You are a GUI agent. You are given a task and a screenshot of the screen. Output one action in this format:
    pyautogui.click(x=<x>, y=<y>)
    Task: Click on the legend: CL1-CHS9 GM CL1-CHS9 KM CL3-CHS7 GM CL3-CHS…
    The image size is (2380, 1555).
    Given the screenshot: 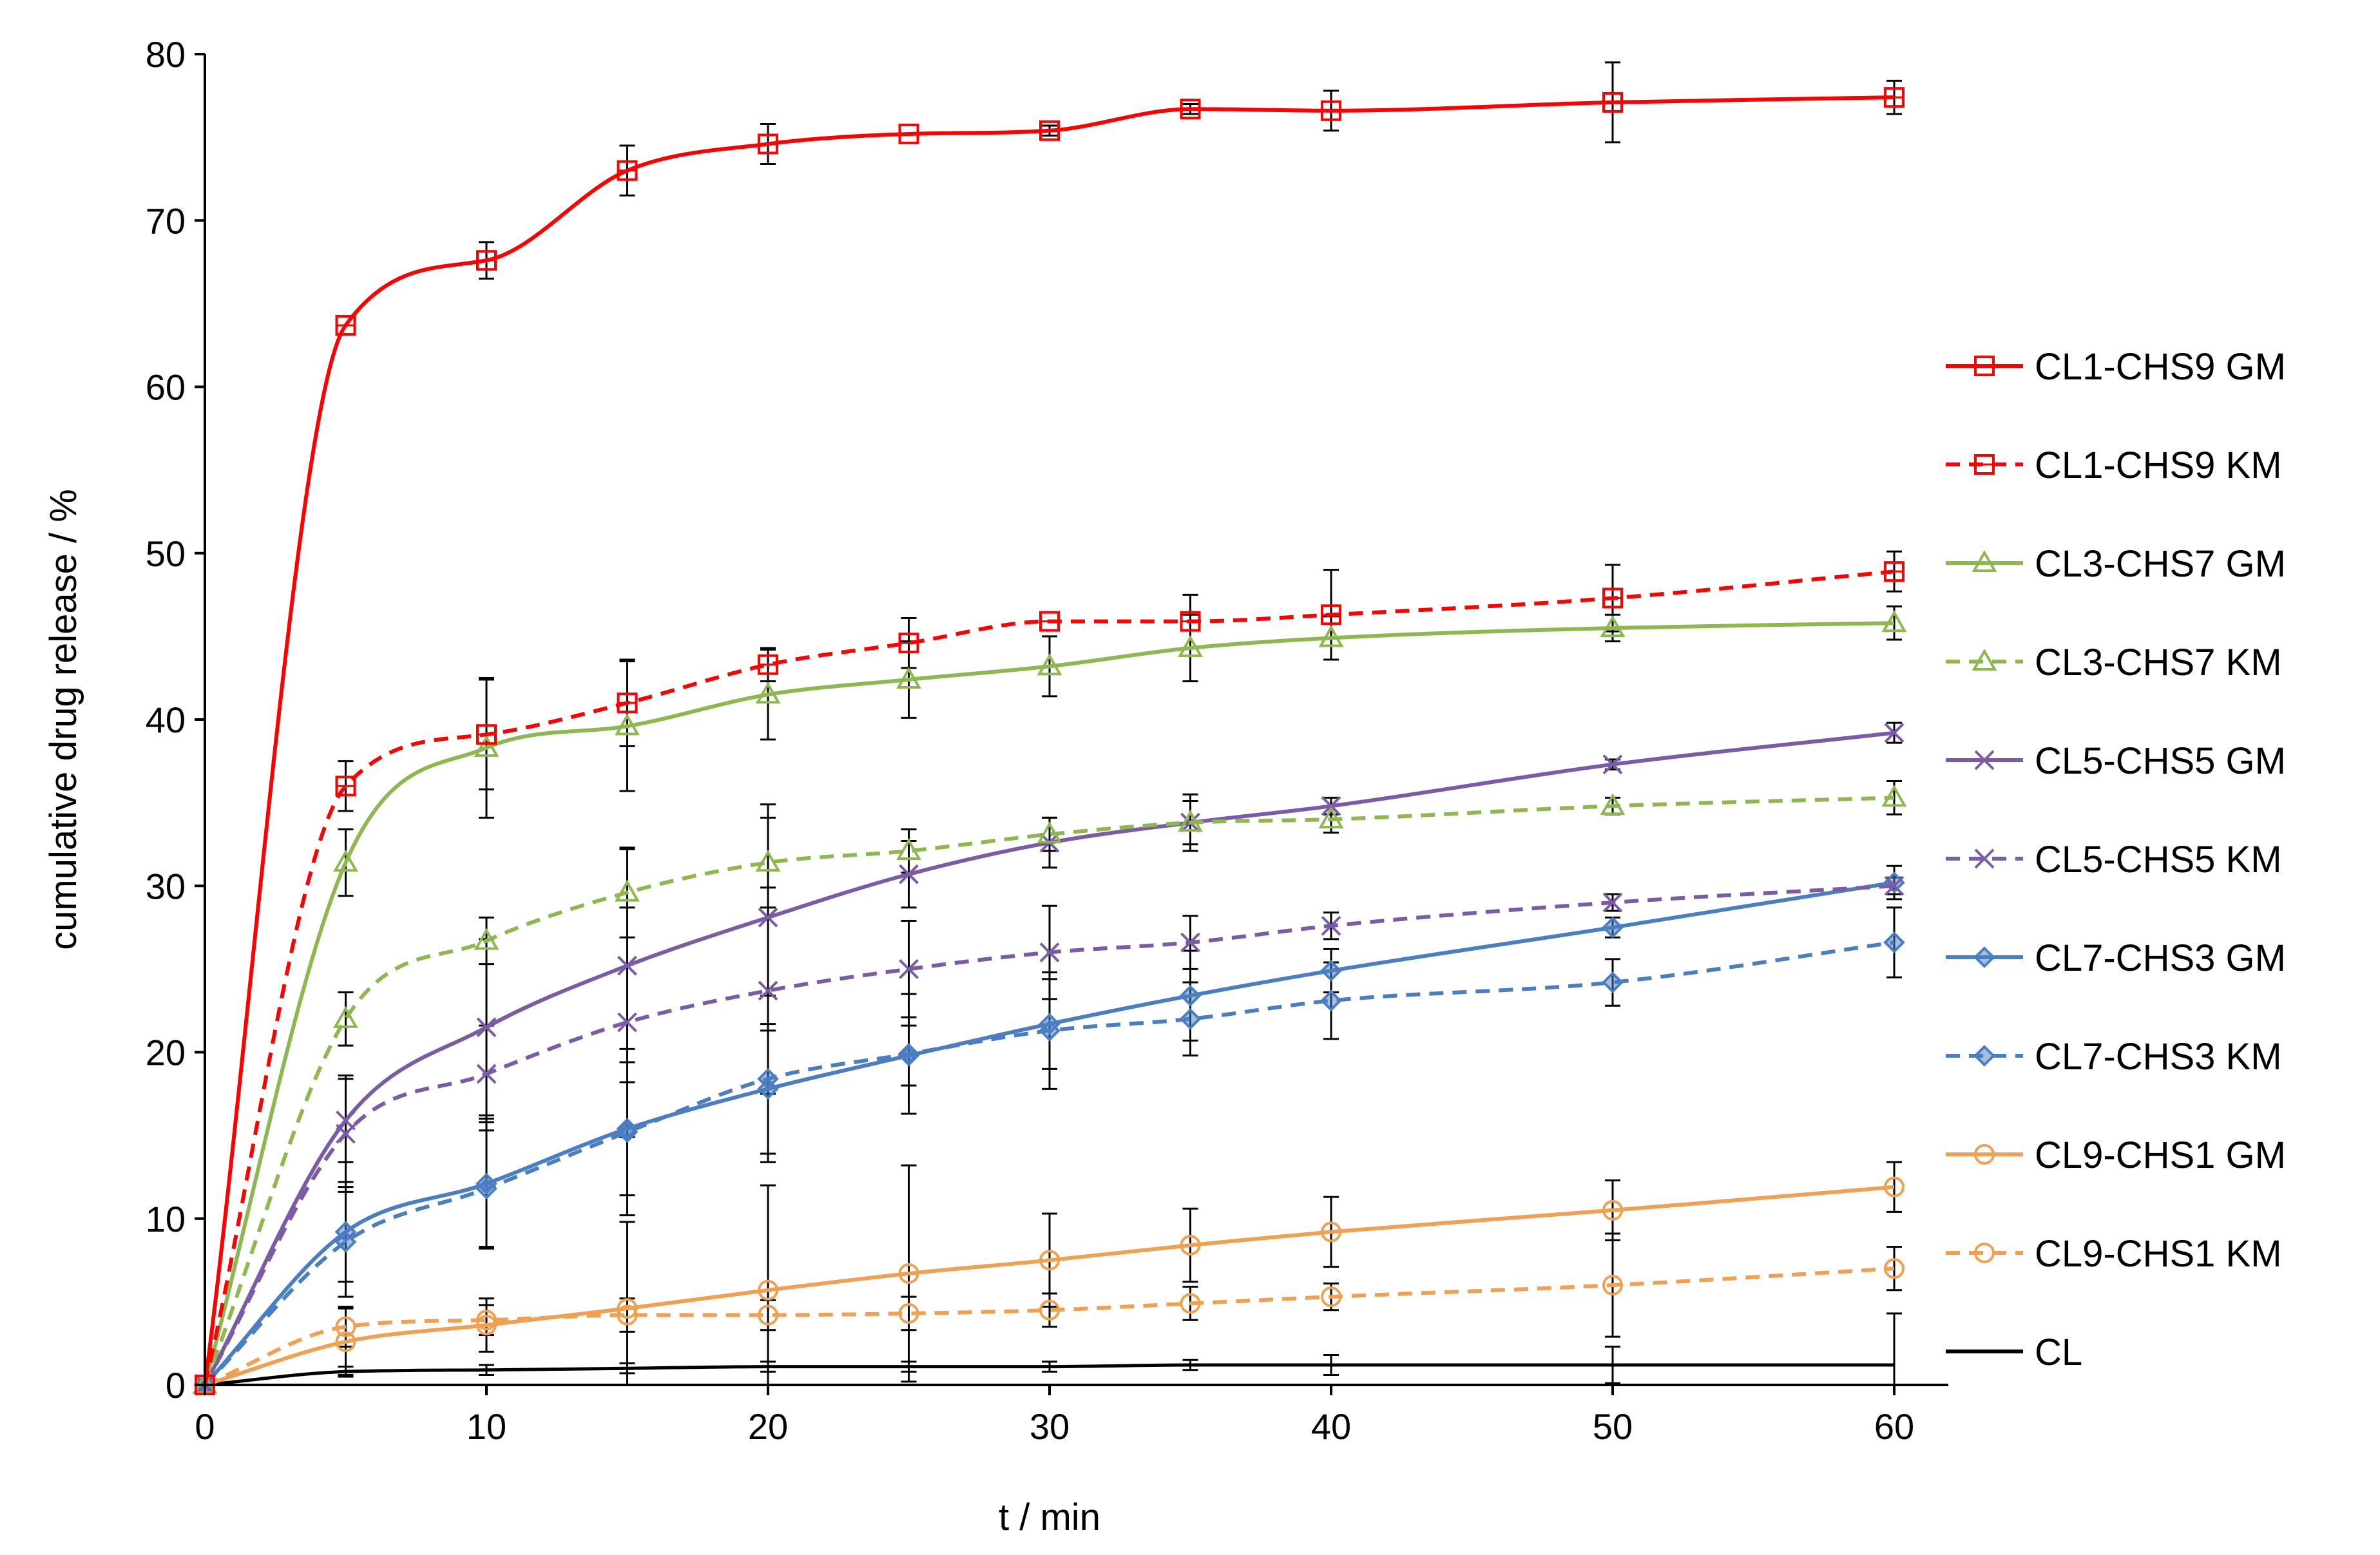 What is the action you would take?
    pyautogui.click(x=2116, y=859)
    